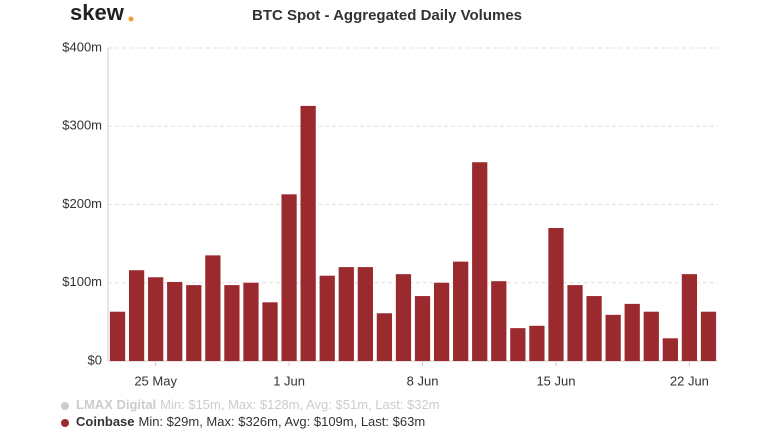 This screenshot has height=433, width=775. Describe the element at coordinates (155, 380) in the screenshot. I see `x-tick-label: 25 May` at that location.